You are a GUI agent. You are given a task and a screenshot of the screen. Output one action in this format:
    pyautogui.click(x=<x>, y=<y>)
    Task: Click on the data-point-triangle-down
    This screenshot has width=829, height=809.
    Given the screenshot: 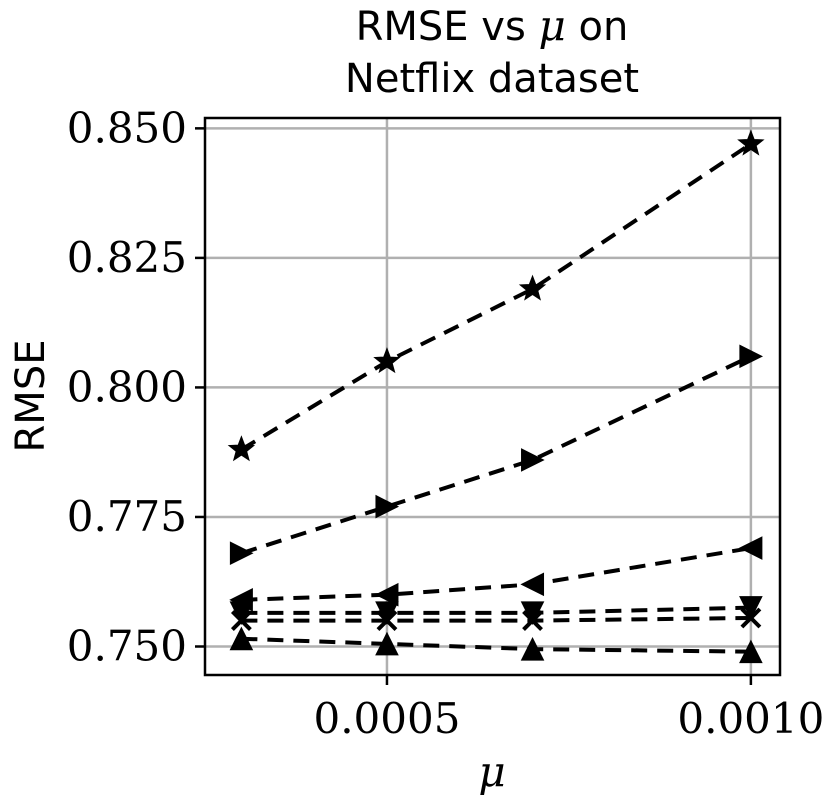 What is the action you would take?
    pyautogui.click(x=751, y=608)
    